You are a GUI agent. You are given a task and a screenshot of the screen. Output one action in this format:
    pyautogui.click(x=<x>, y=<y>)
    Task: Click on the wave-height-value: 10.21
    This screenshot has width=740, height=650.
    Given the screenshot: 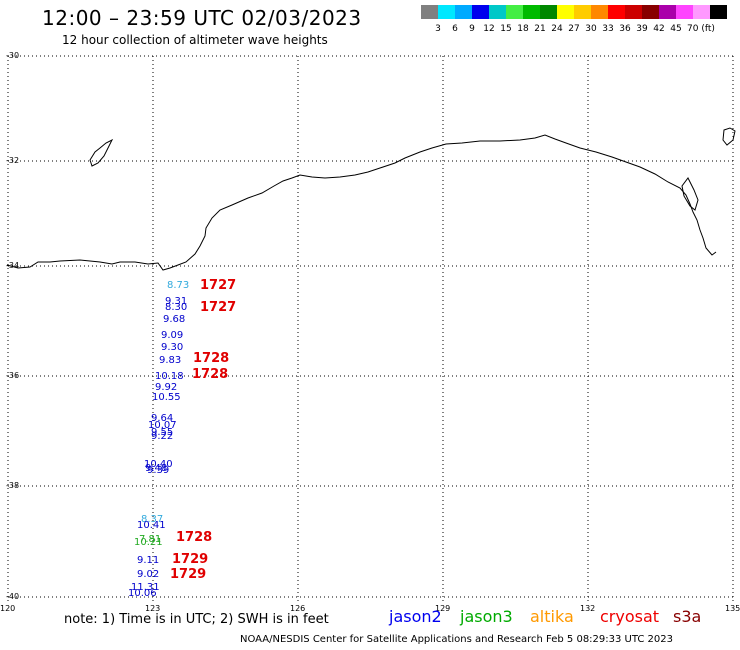 What is the action you would take?
    pyautogui.click(x=148, y=542)
    